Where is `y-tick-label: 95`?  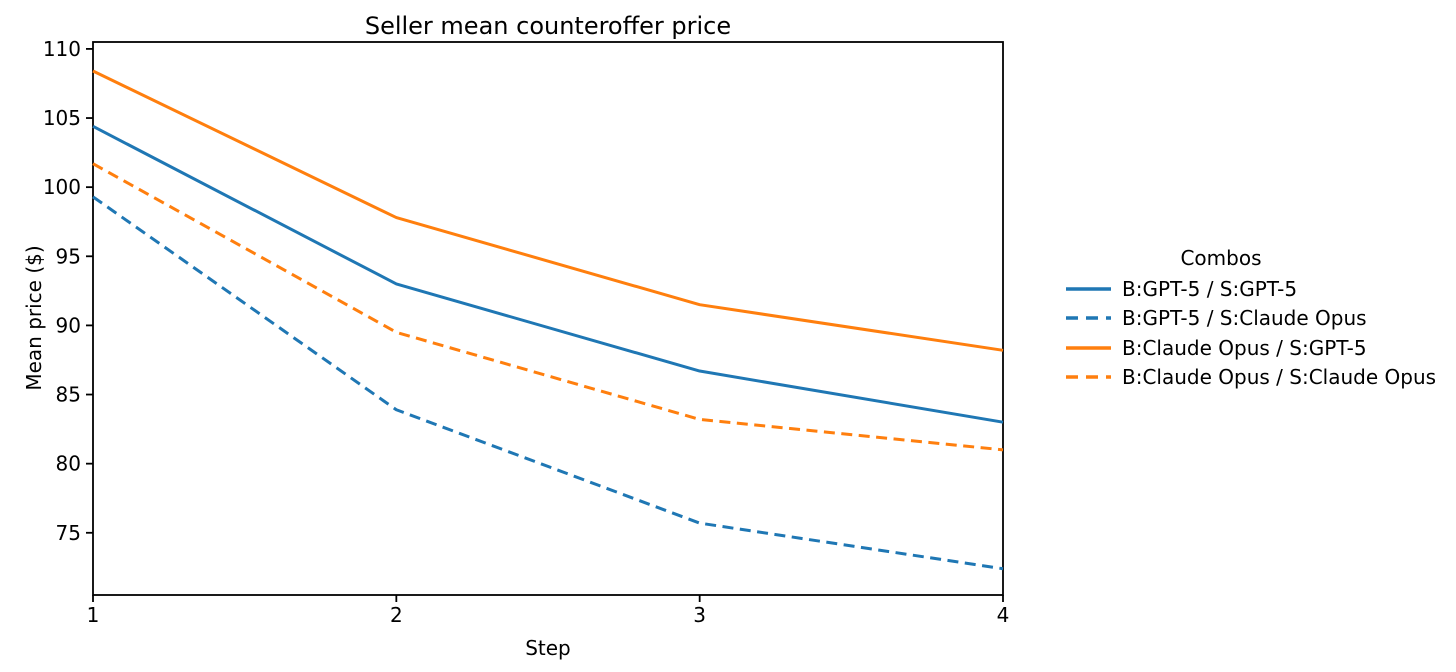
y-tick-label: 95 is located at coordinates (68, 256).